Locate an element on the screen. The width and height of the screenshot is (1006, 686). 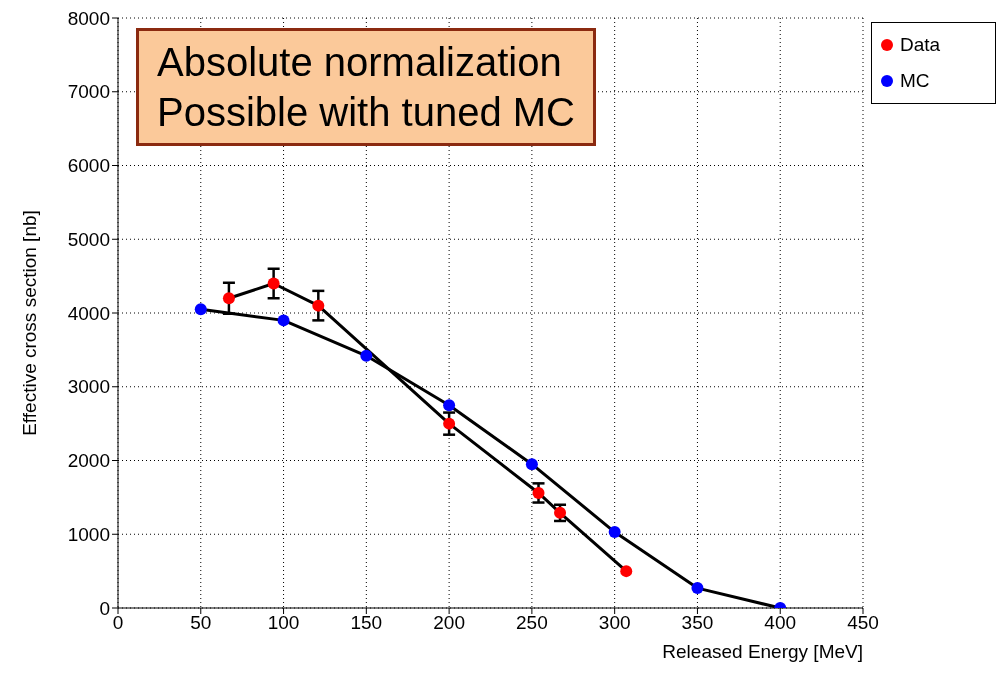
x-tick-label: 200 is located at coordinates (449, 623).